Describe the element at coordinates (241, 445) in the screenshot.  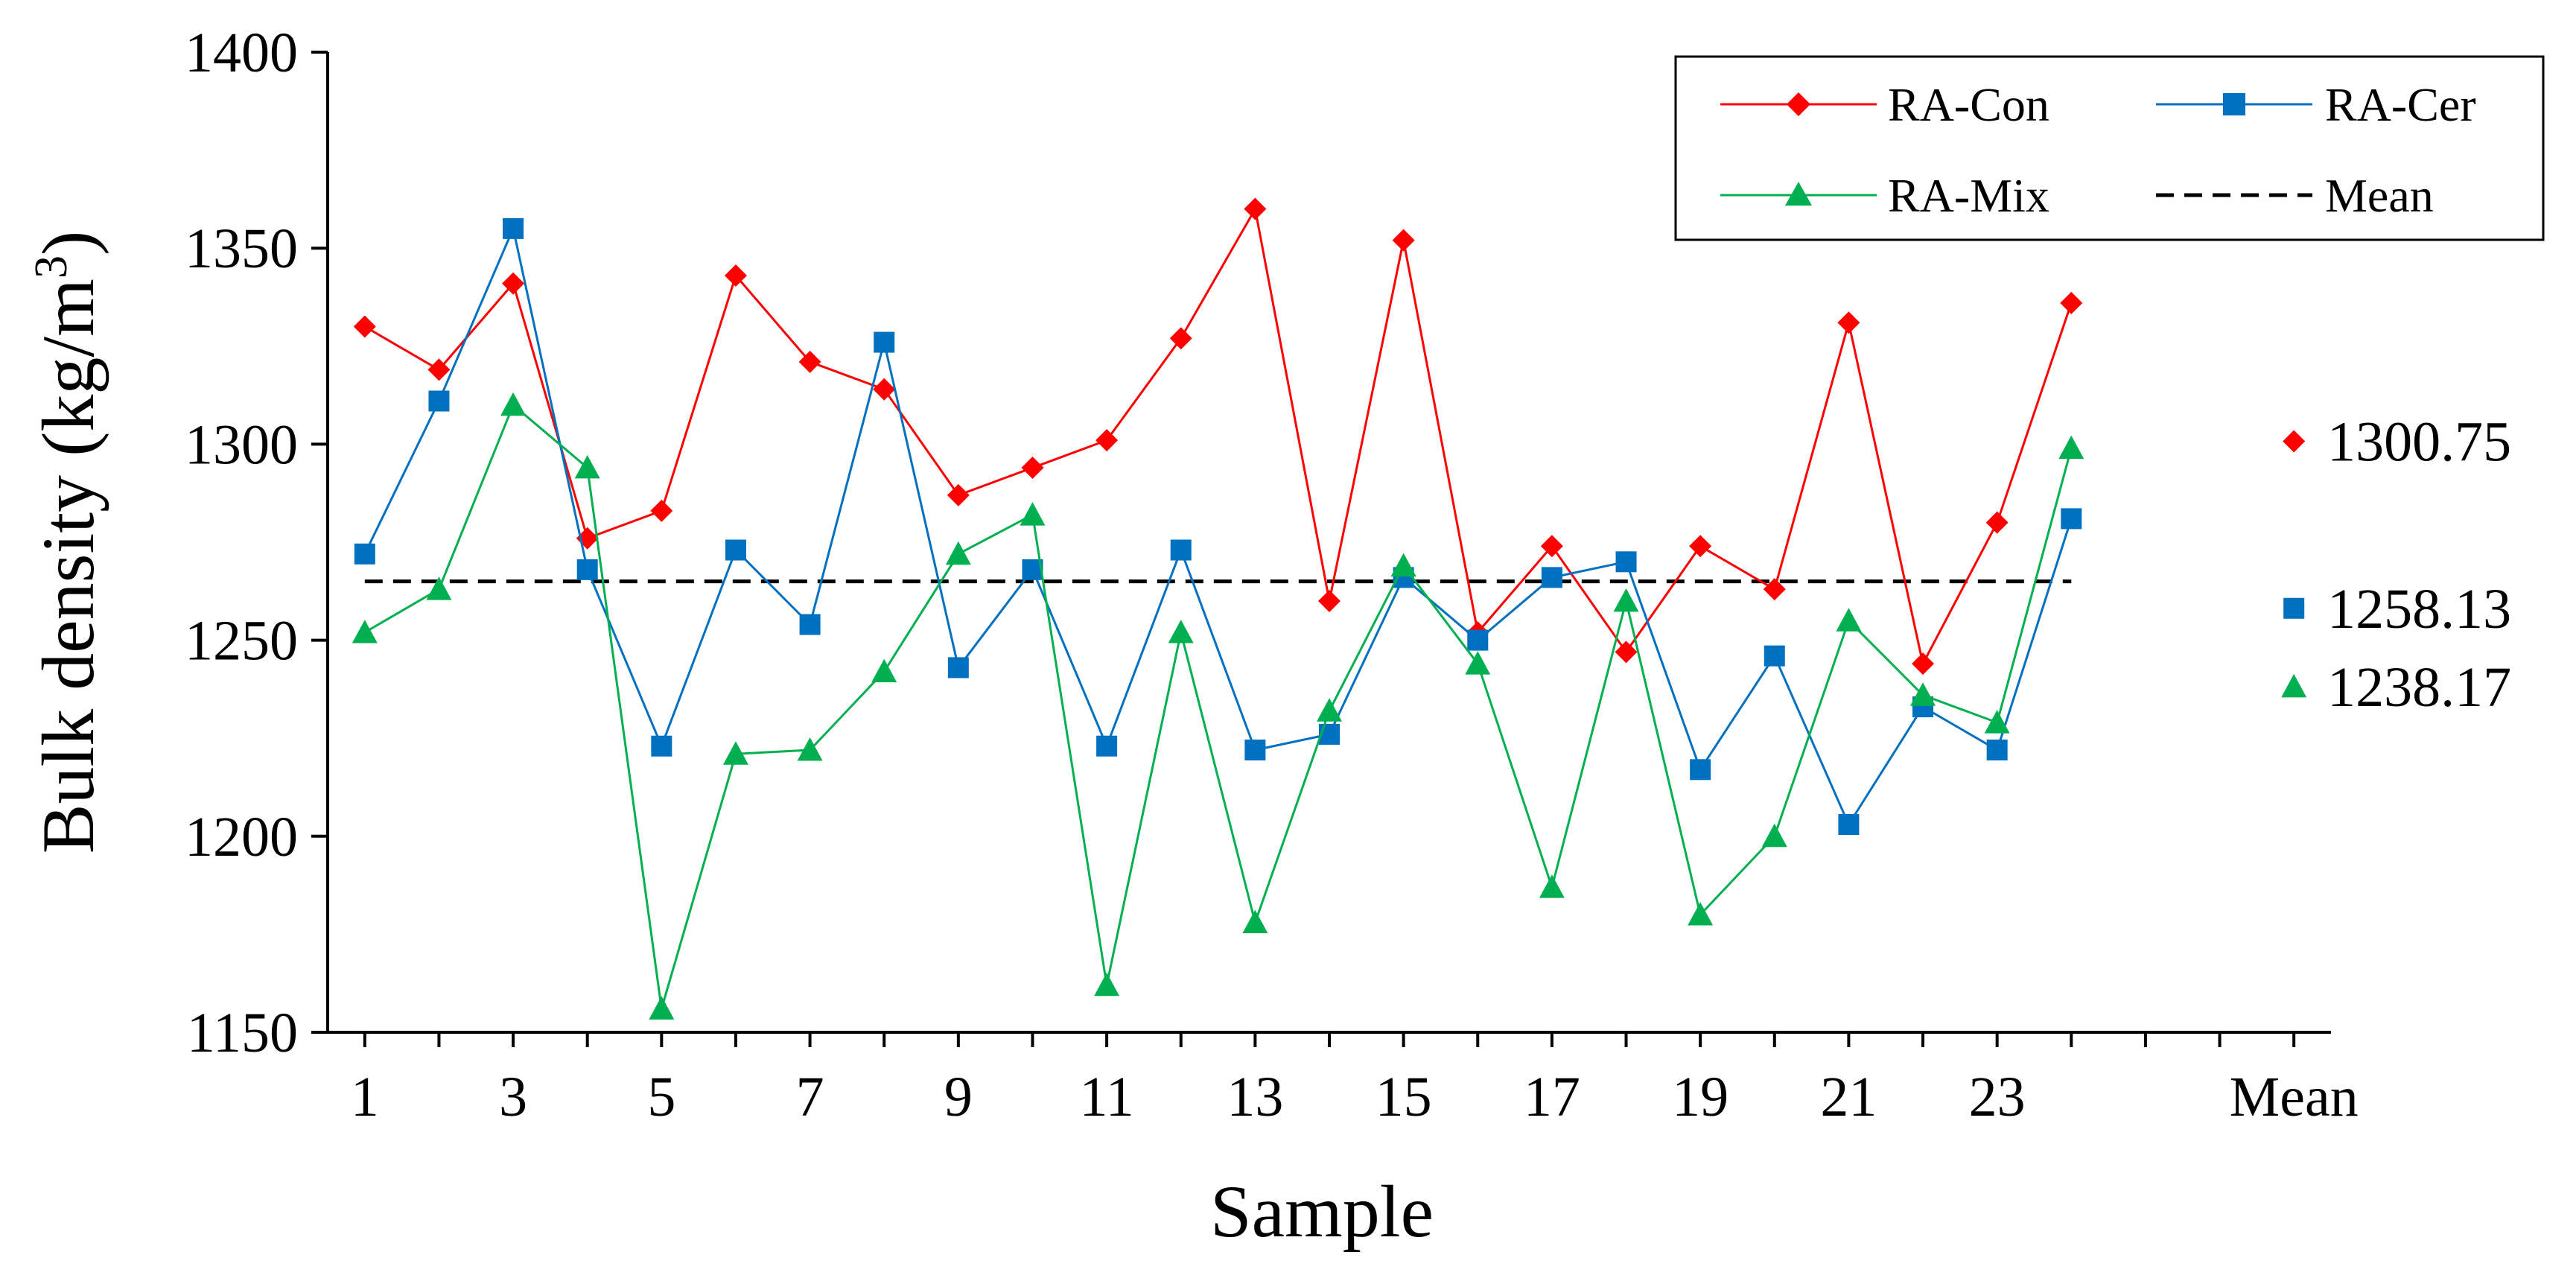
I see `y-tick-label-1300: 1300` at that location.